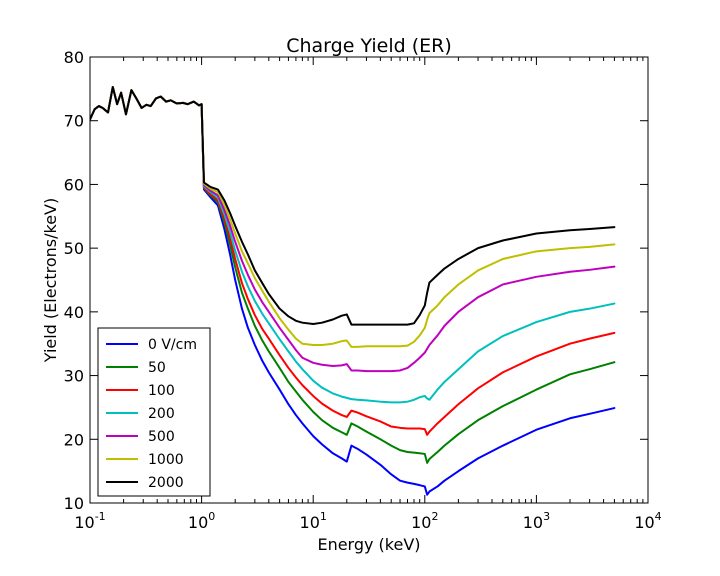 The image size is (720, 576). I want to click on chart-title: Charge Yield (ER), so click(369, 46).